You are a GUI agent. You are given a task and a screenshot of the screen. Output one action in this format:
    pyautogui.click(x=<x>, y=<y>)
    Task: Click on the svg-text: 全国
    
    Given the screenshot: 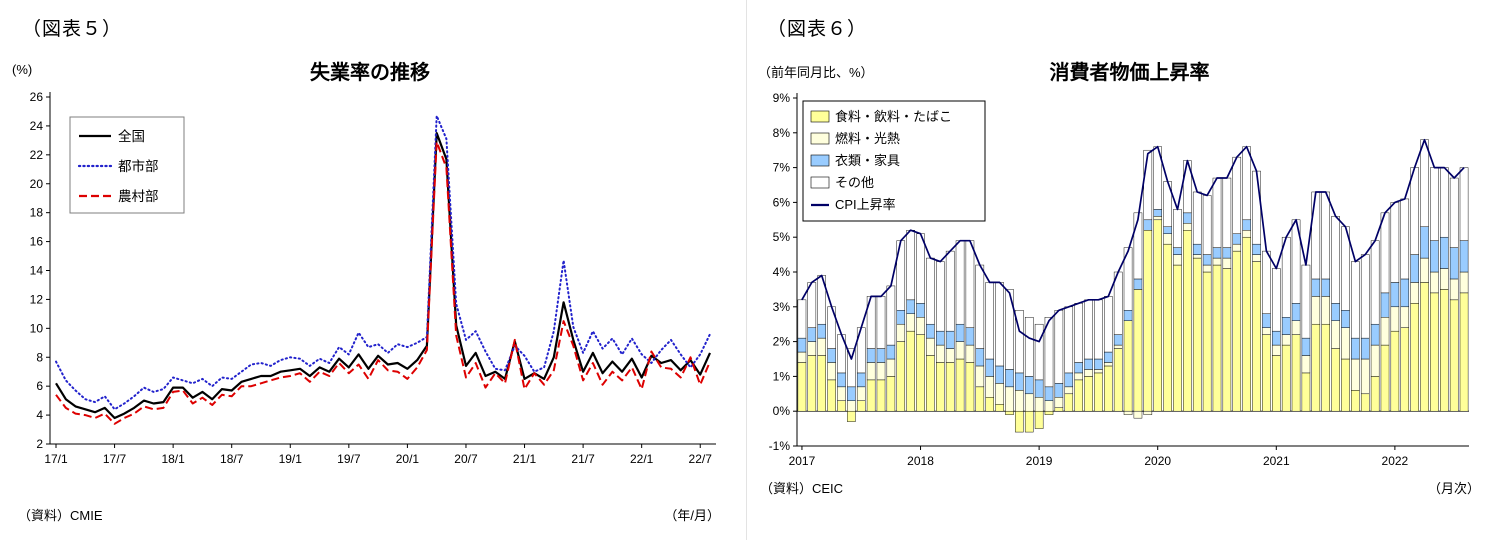 What is the action you would take?
    pyautogui.click(x=131, y=136)
    